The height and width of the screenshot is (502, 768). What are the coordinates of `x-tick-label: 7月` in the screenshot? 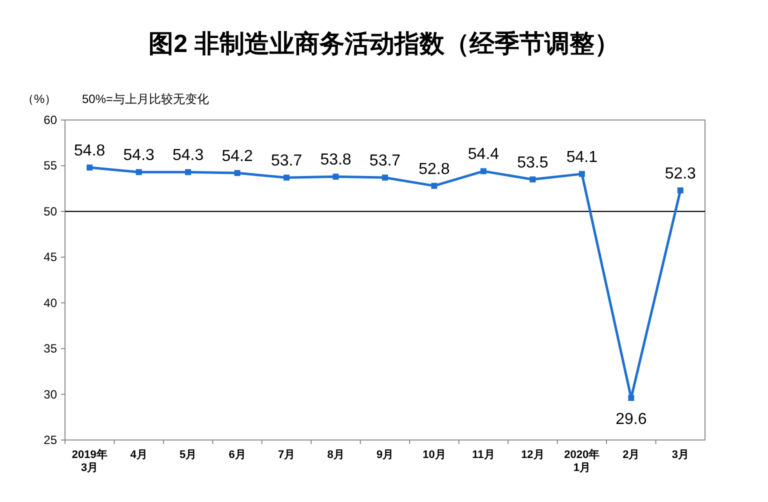 It's located at (287, 455).